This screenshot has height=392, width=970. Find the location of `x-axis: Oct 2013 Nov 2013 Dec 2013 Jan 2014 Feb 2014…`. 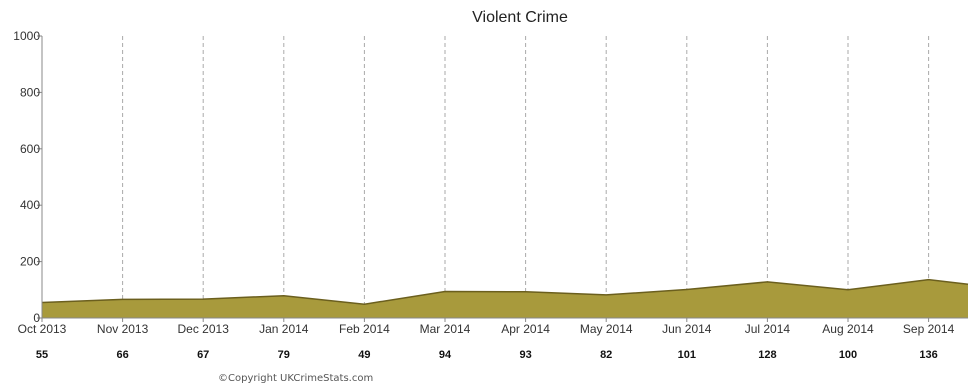

x-axis: Oct 2013 Nov 2013 Dec 2013 Jan 2014 Feb 2014… is located at coordinates (493, 326).